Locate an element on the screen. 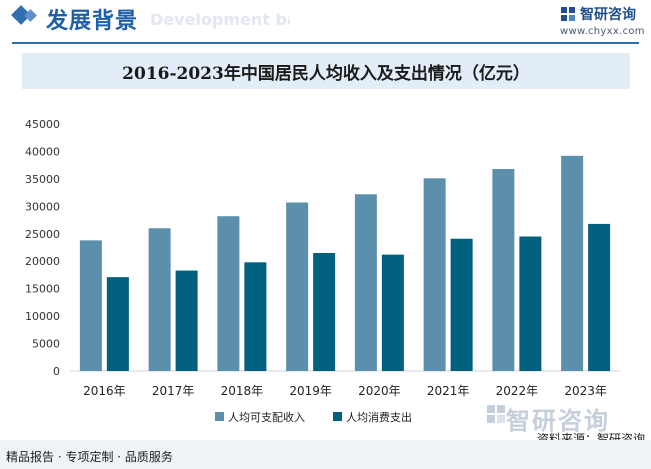 The image size is (651, 469). legend-label: 人均可支配收入 is located at coordinates (266, 417).